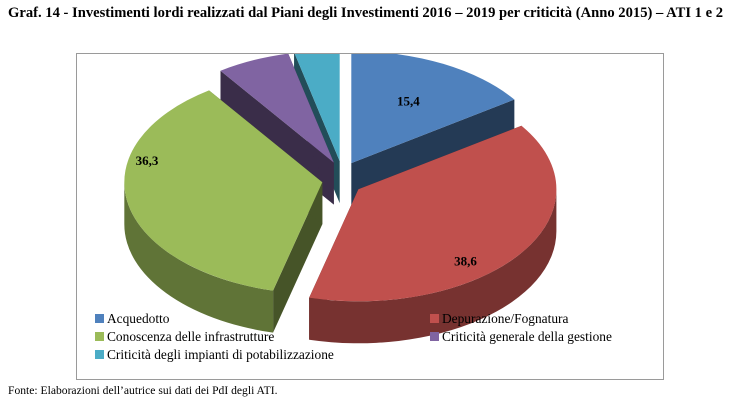 The width and height of the screenshot is (739, 407). I want to click on legend-label: Criticità generale della gestione, so click(527, 336).